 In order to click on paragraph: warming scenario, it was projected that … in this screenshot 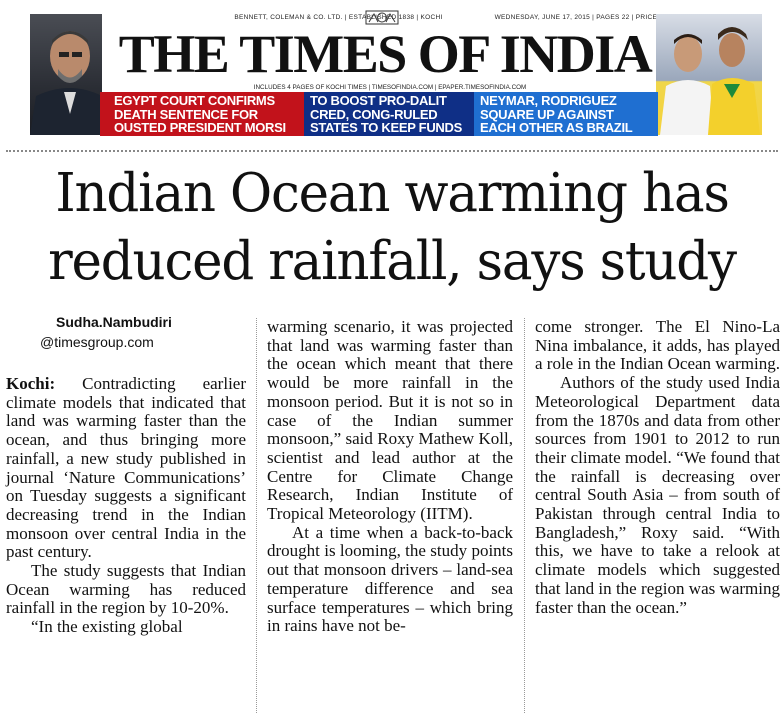, I will do `click(390, 420)`.